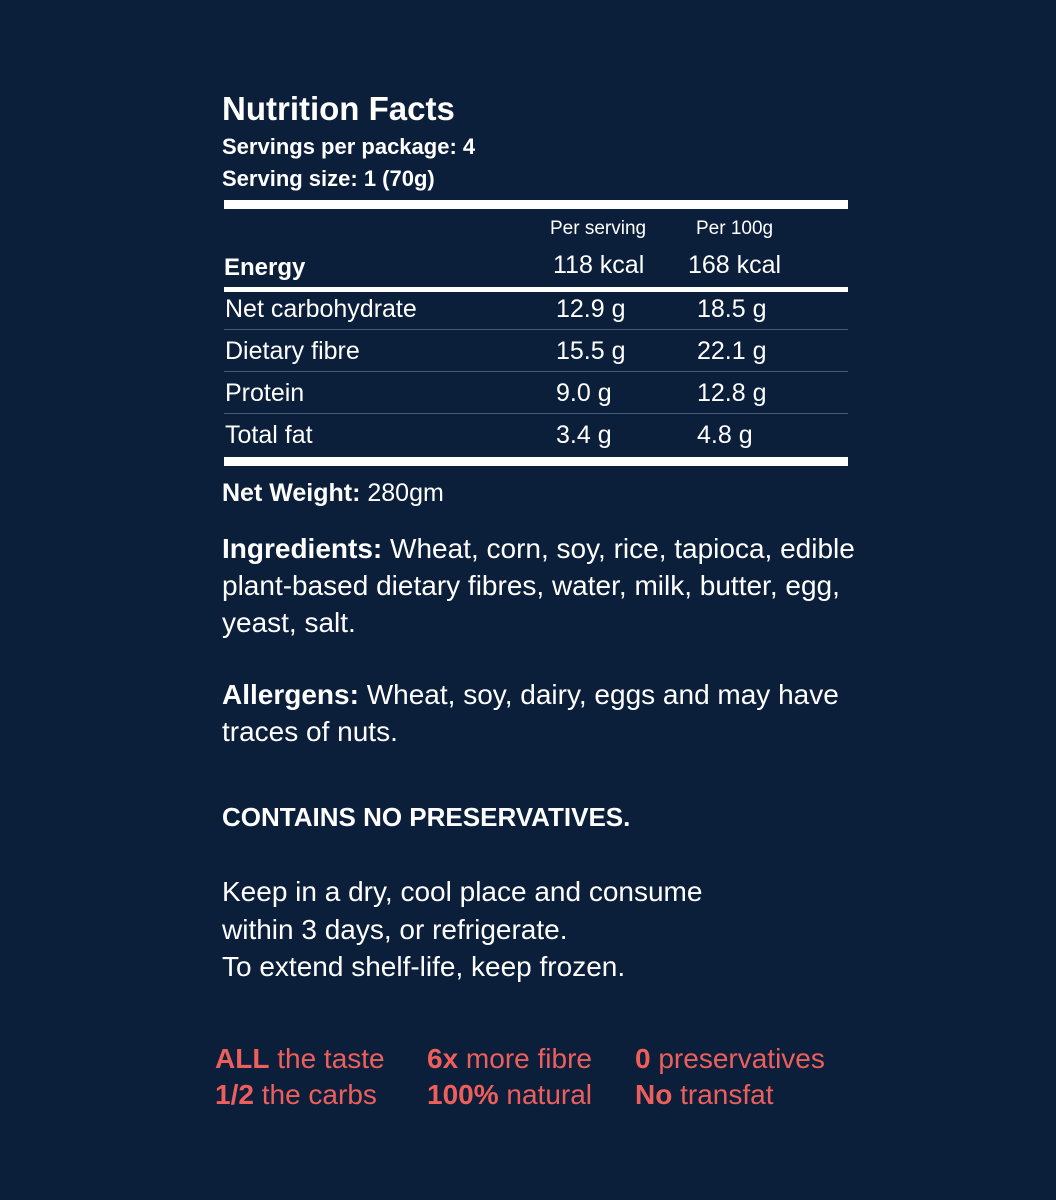 The height and width of the screenshot is (1200, 1056). I want to click on net-weight-label: Net Weight:, so click(291, 493).